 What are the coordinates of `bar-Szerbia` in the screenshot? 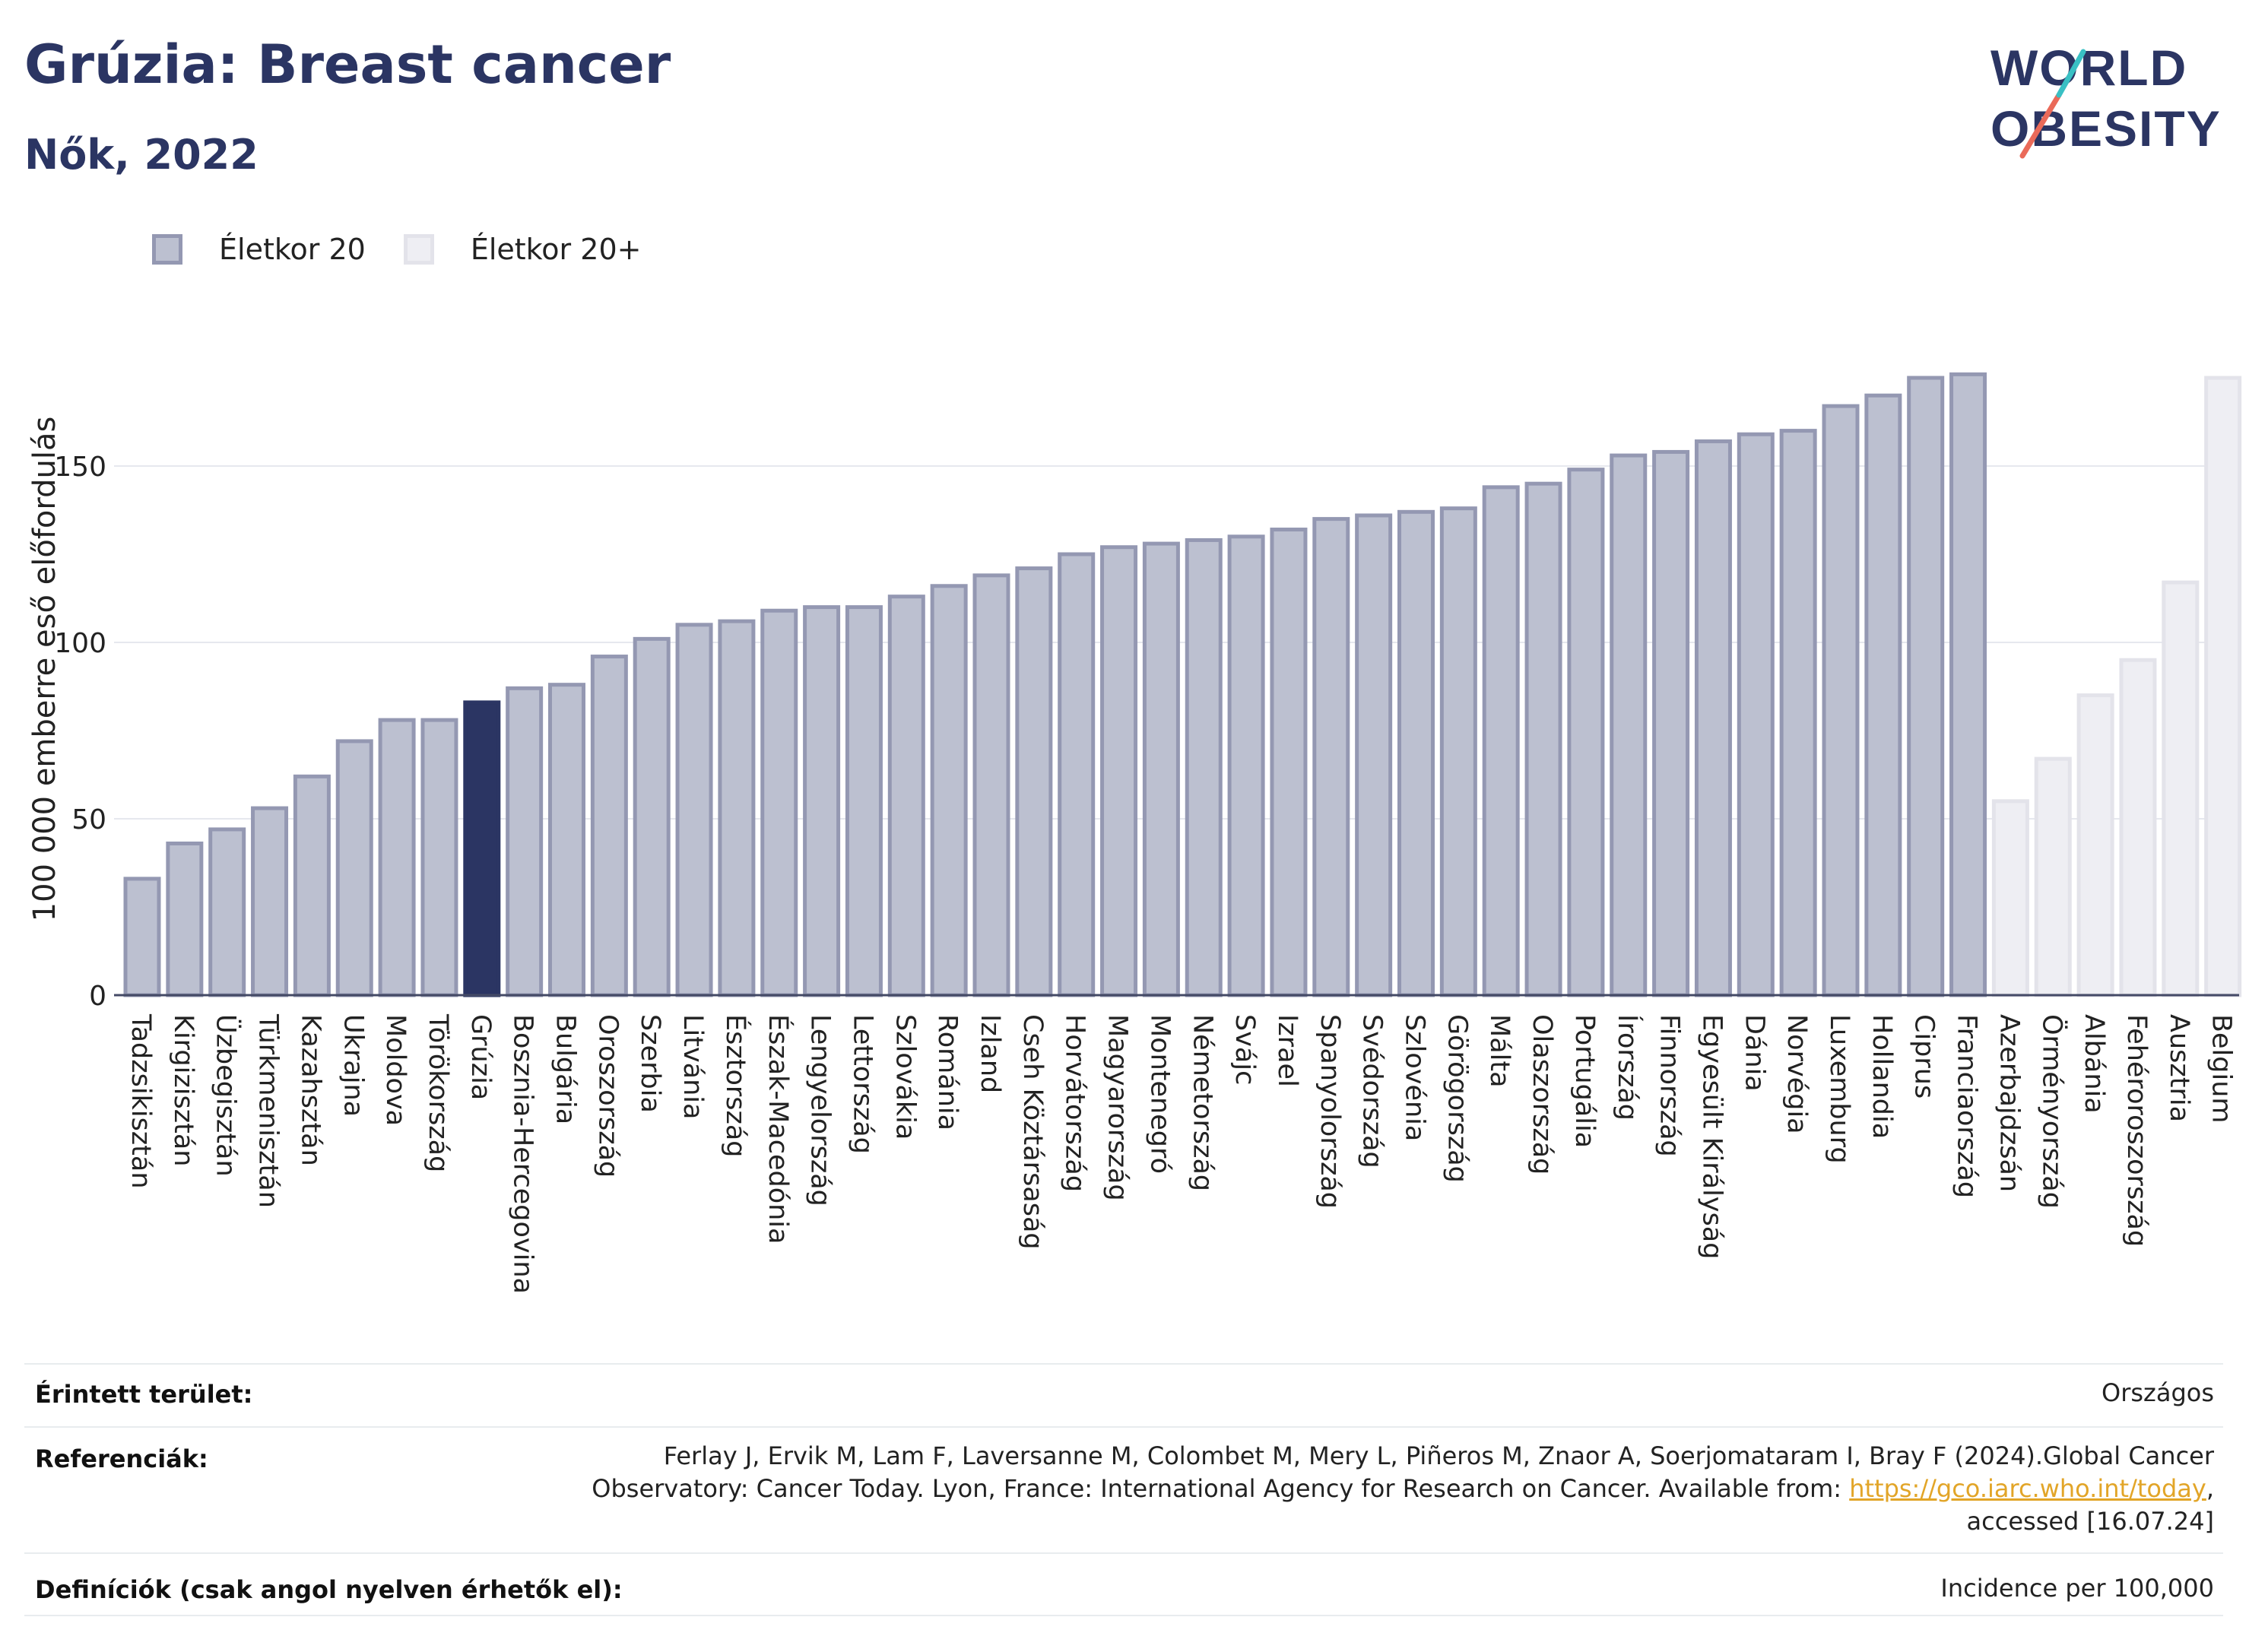 It's located at (652, 816).